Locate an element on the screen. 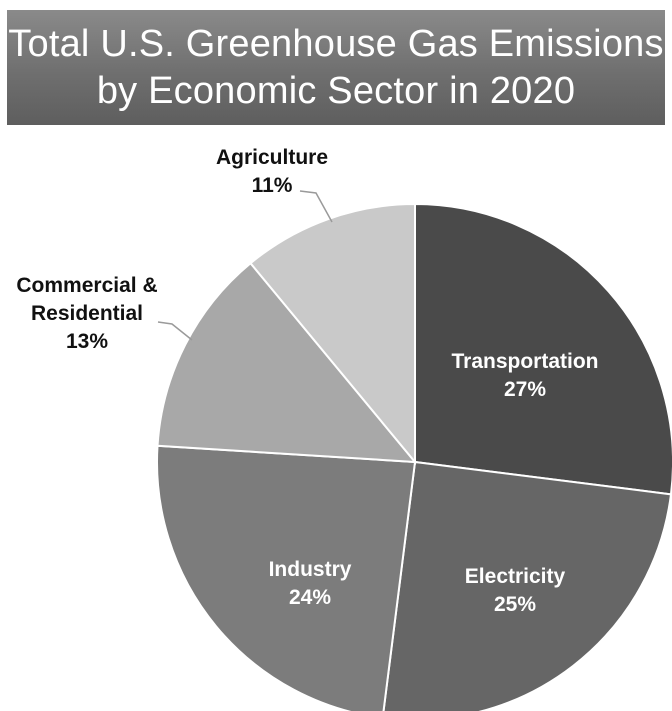  pie-slice-industry is located at coordinates (286, 577).